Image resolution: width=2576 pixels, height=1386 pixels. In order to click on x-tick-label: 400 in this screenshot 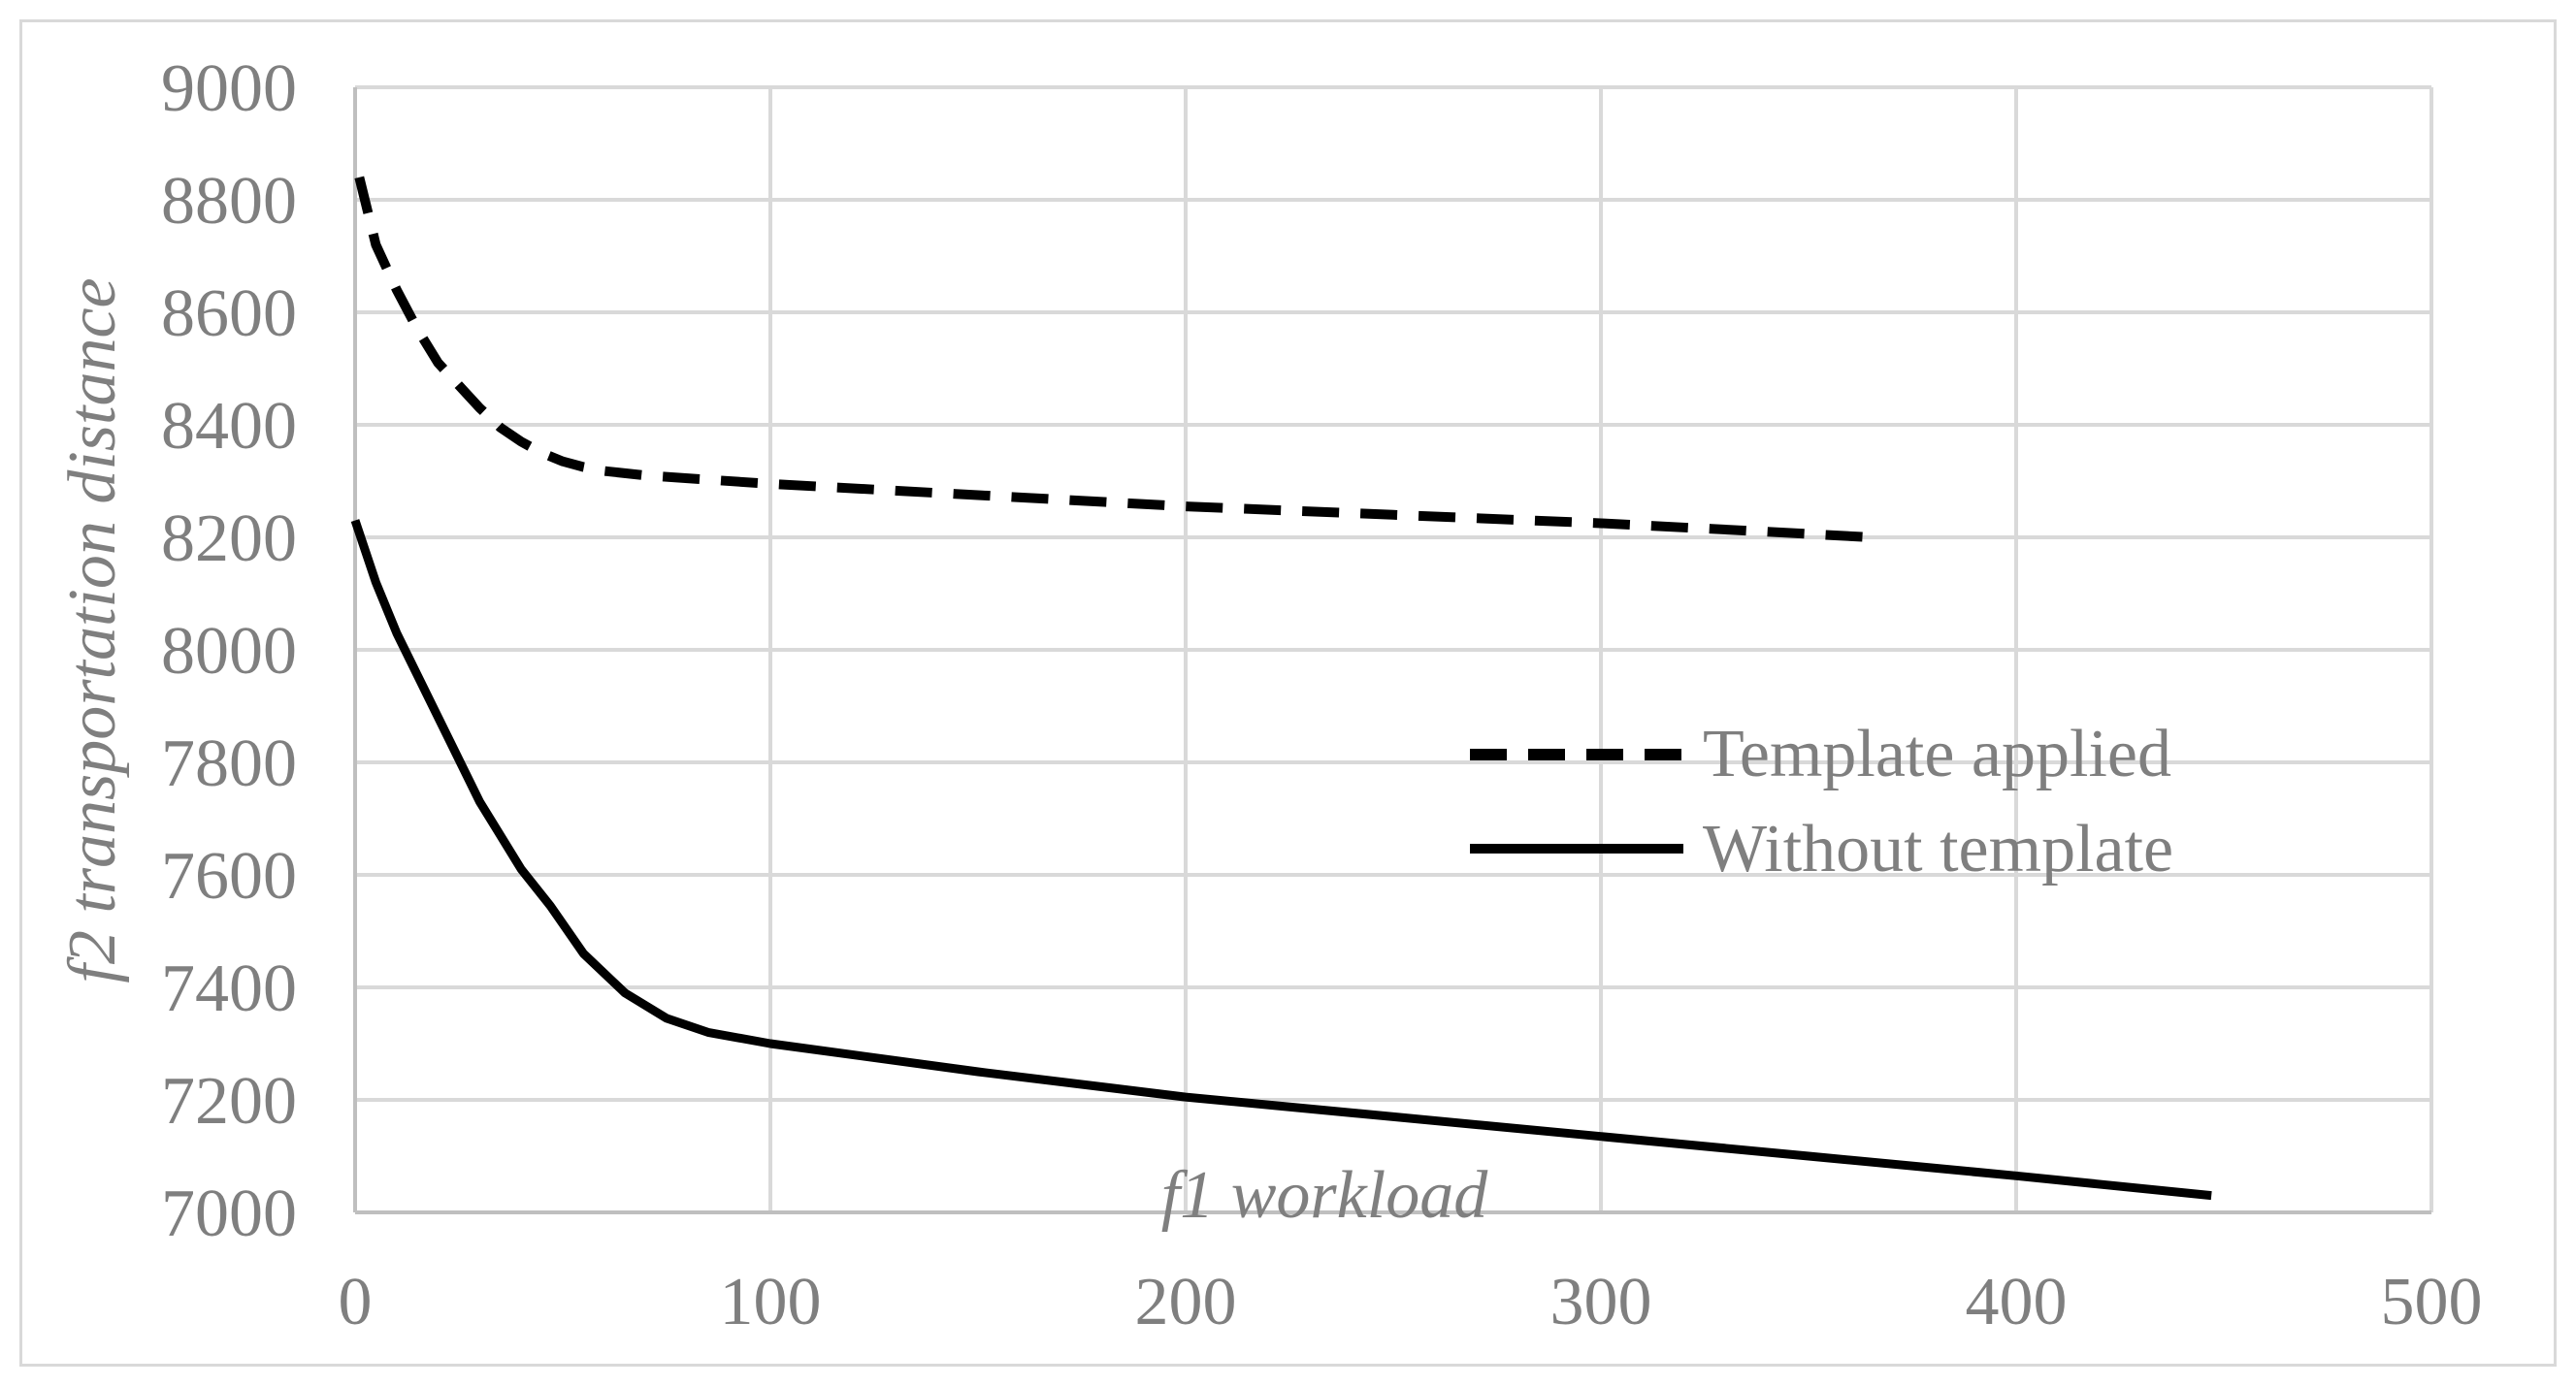, I will do `click(2017, 1302)`.